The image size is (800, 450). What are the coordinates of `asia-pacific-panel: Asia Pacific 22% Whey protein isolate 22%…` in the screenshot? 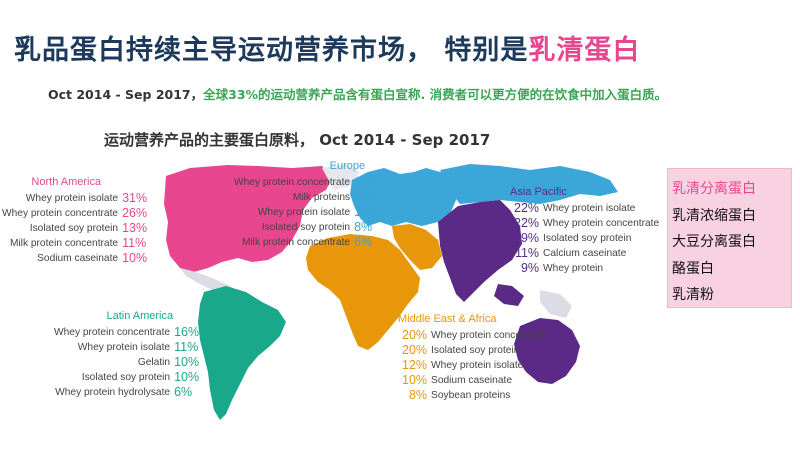 It's located at (584, 231).